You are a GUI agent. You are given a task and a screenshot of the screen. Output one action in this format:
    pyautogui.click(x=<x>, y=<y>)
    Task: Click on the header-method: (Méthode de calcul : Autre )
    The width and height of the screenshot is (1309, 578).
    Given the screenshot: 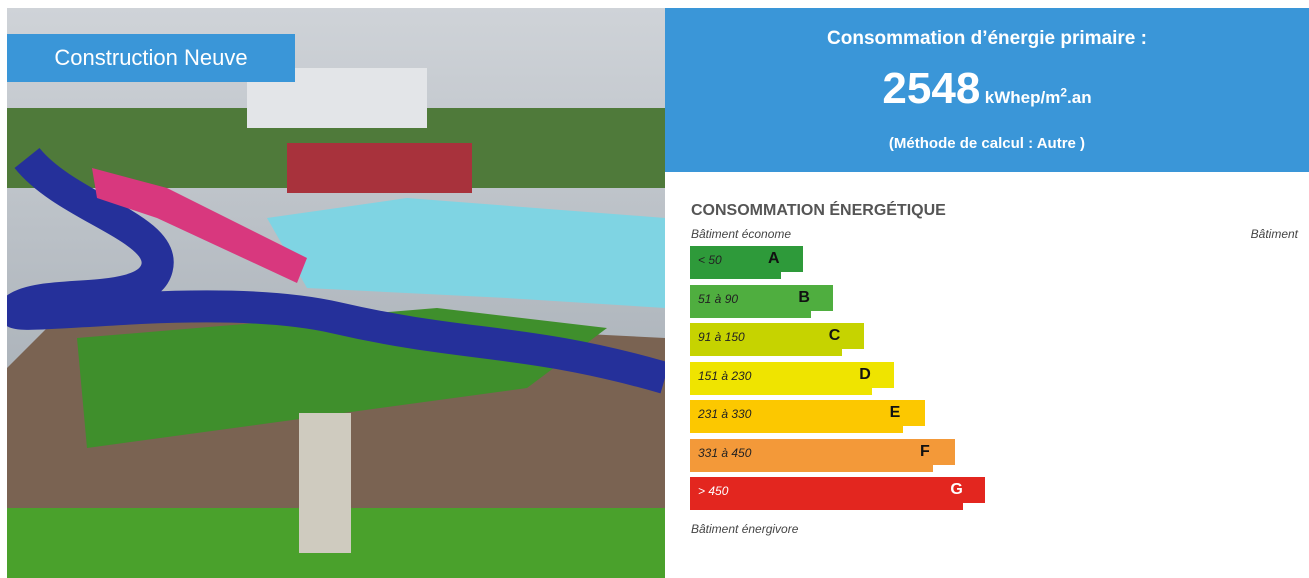 What is the action you would take?
    pyautogui.click(x=987, y=143)
    